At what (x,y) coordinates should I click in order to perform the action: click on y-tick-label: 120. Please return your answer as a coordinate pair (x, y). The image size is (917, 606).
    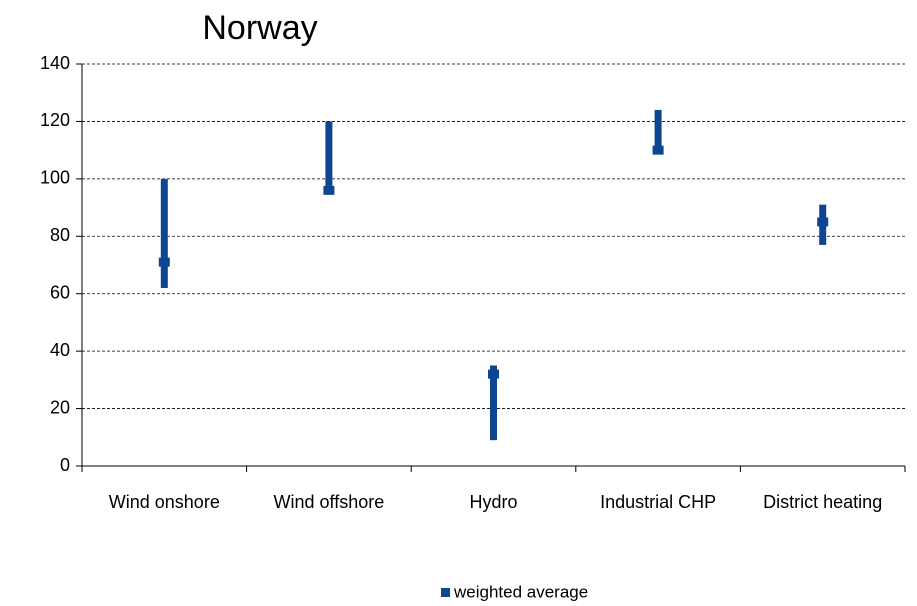
    Looking at the image, I should click on (55, 120).